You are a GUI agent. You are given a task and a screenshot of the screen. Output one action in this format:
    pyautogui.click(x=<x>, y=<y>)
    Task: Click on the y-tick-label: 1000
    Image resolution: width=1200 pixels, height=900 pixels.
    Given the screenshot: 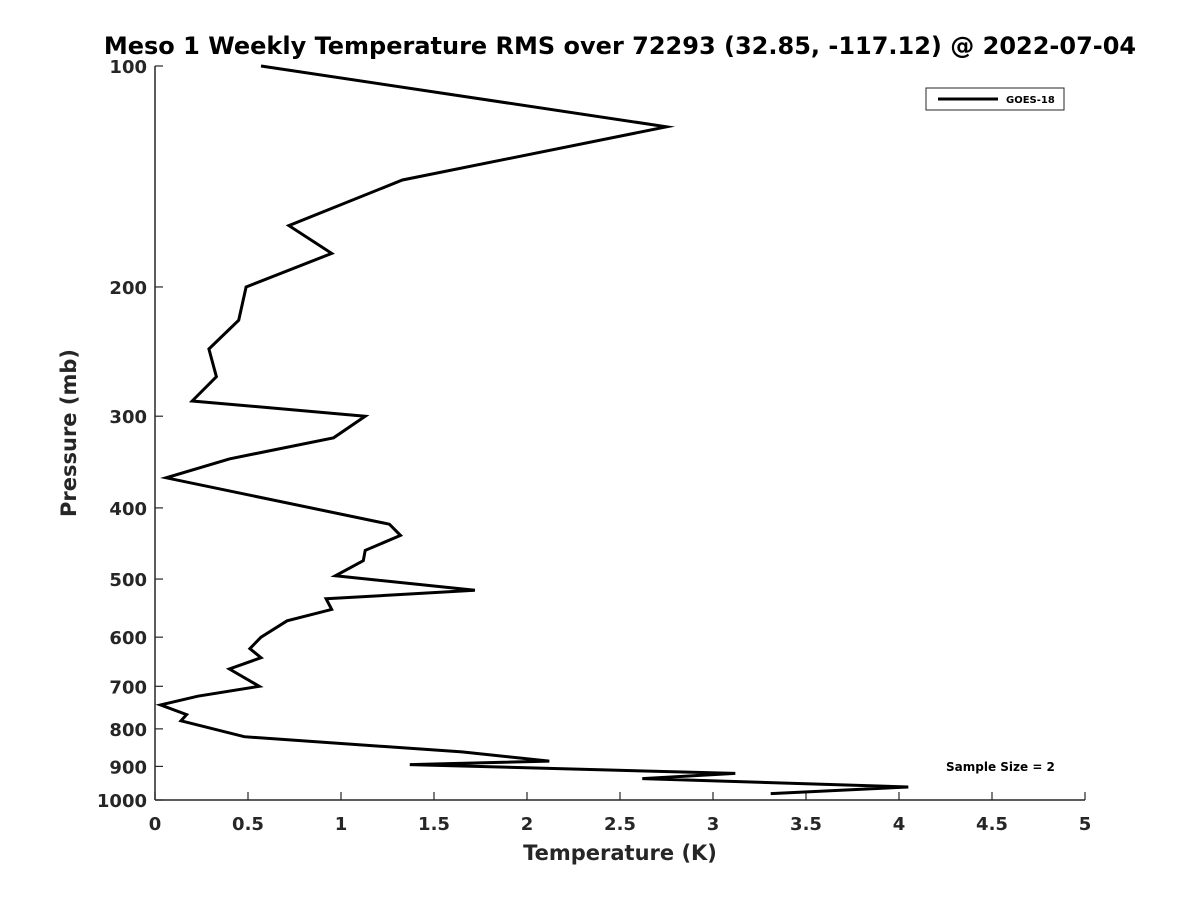 What is the action you would take?
    pyautogui.click(x=122, y=801)
    